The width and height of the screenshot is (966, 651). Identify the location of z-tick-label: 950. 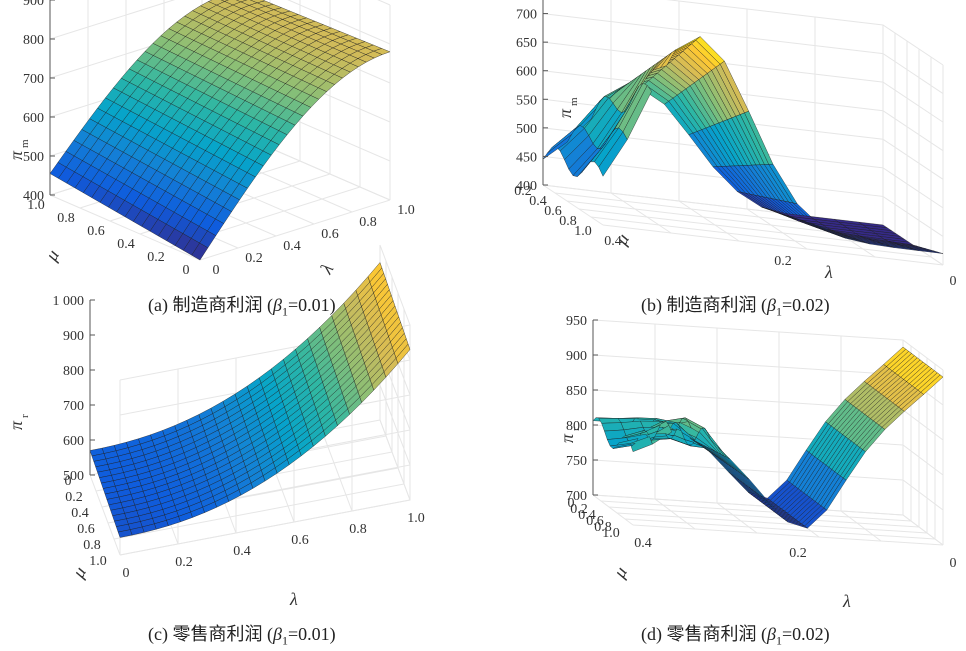
(576, 321).